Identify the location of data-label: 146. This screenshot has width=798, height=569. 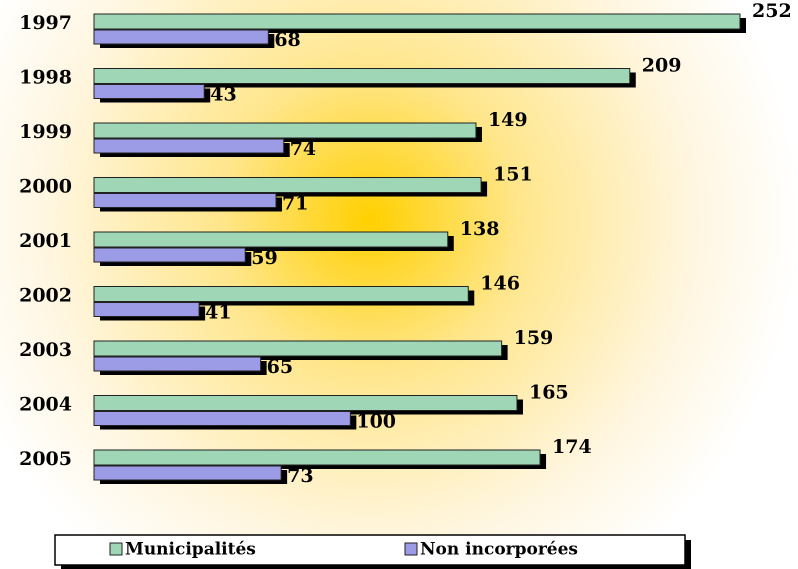
(500, 284).